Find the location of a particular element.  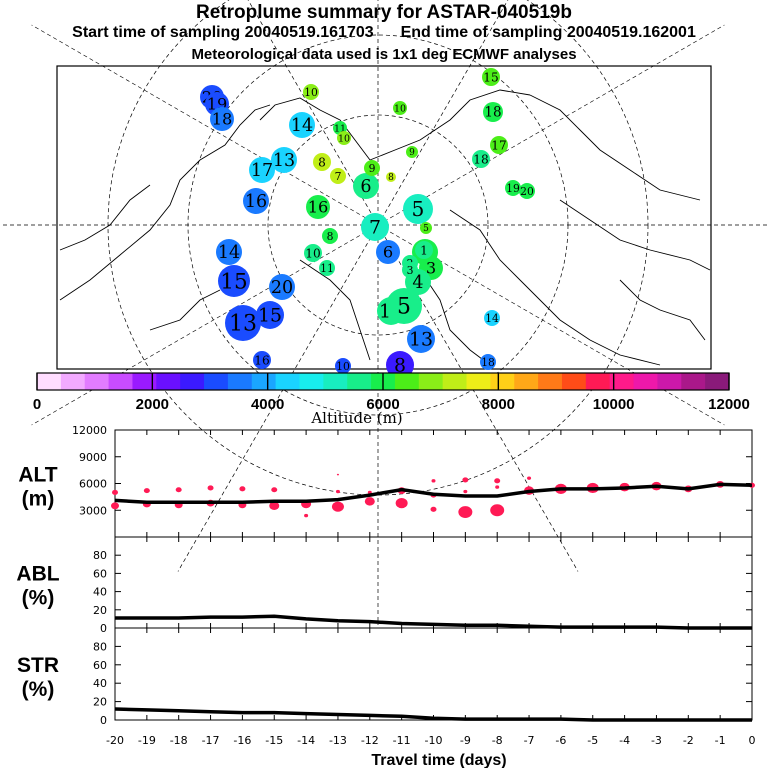

y-tick-label: 20 is located at coordinates (100, 610).